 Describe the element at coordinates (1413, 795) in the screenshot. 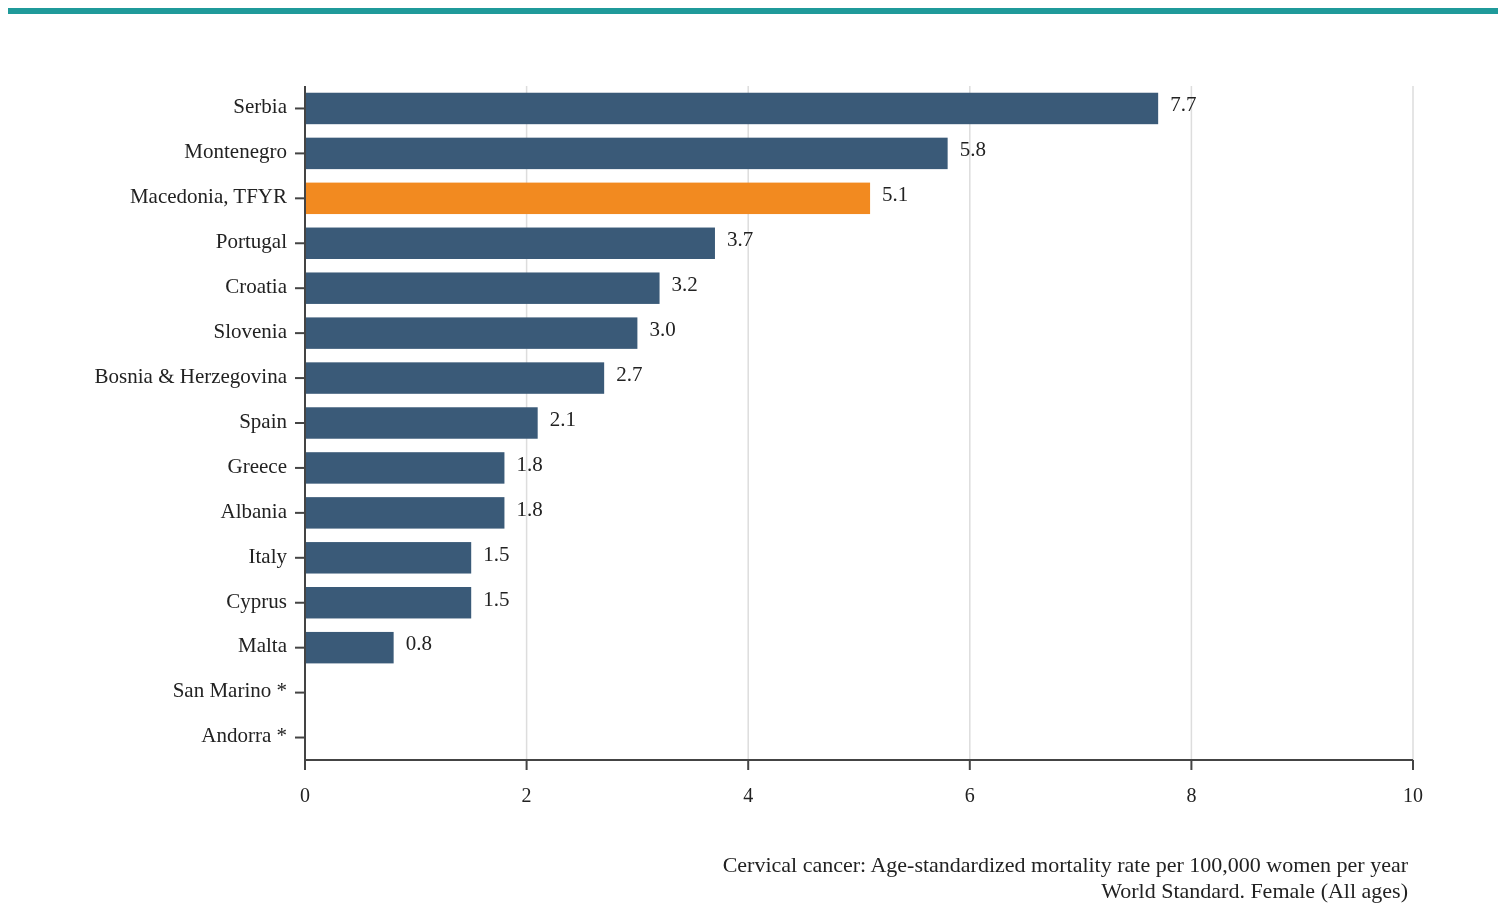

I see `x-tick-label: 10` at that location.